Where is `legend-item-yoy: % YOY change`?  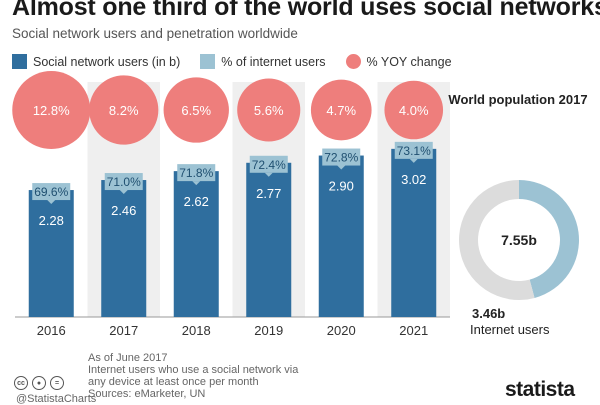 legend-item-yoy: % YOY change is located at coordinates (398, 61).